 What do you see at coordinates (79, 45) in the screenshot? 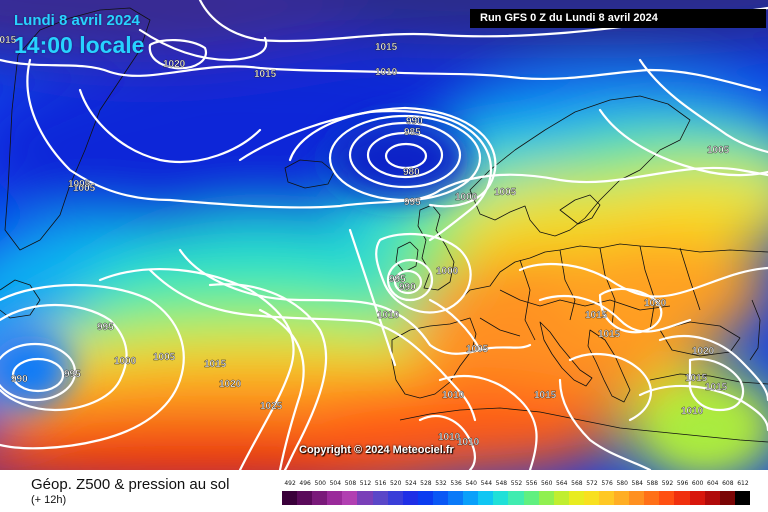
I see `forecast-local-time: 14:00 locale` at bounding box center [79, 45].